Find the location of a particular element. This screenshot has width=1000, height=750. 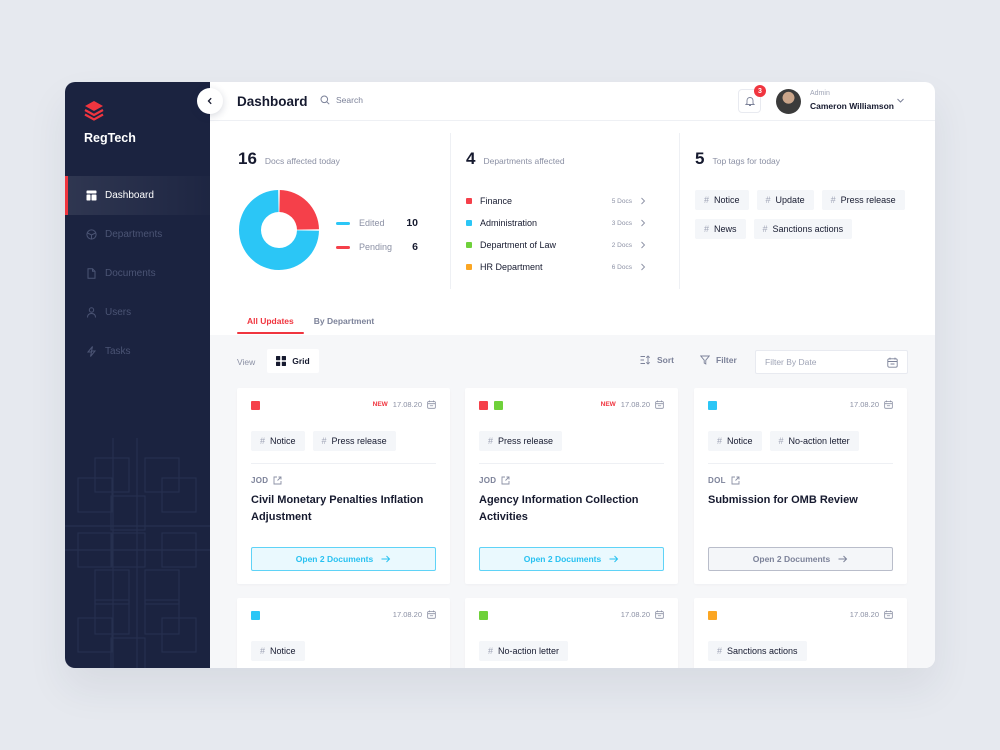

update-card: 17.08.20 # Notice is located at coordinates (343, 633).